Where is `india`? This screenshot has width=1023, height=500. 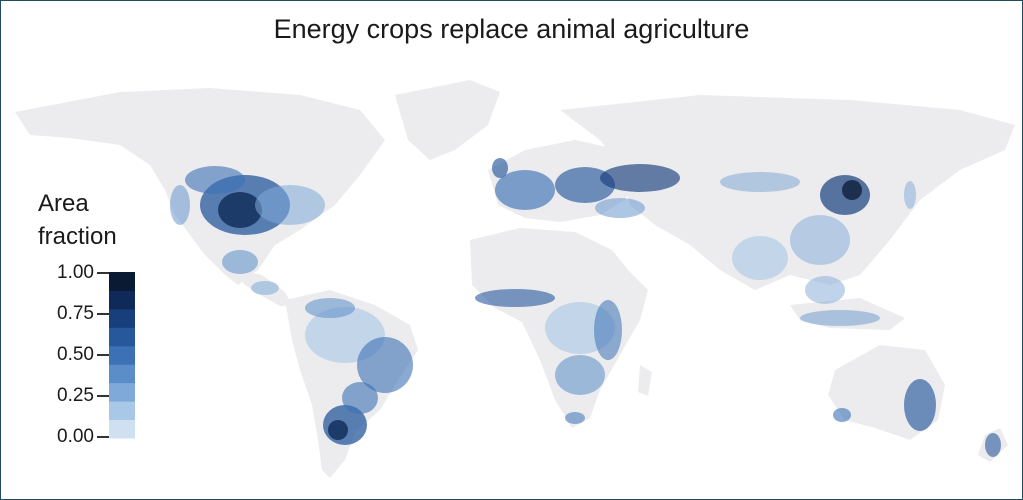 india is located at coordinates (760, 258).